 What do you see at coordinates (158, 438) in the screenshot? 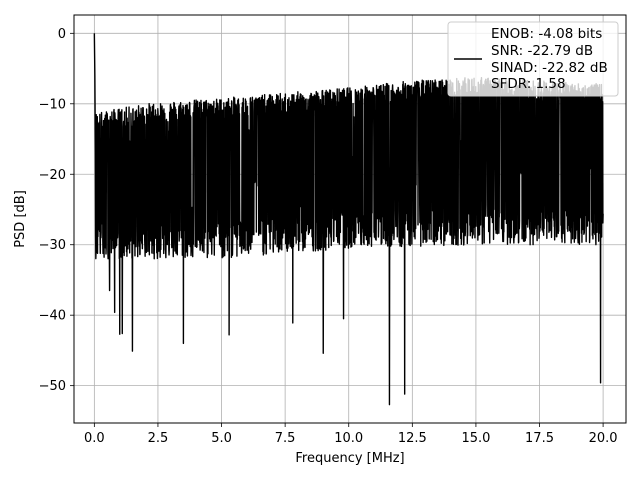
I see `x-tick-label: 2.5` at bounding box center [158, 438].